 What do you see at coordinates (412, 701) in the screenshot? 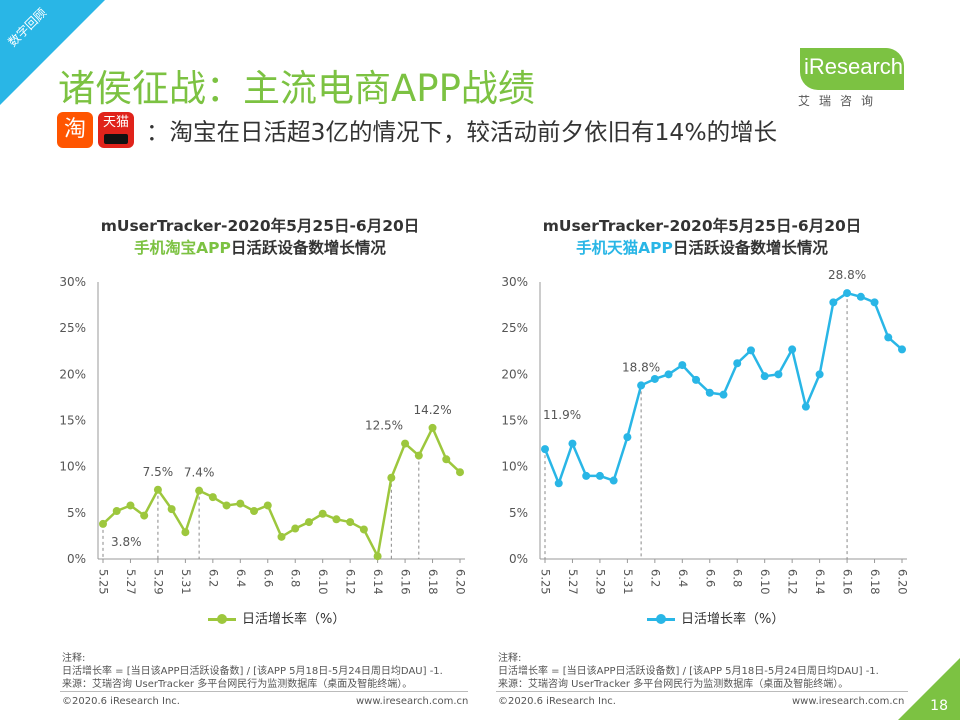
I see `footer-url: www.iresearch.com.cn` at bounding box center [412, 701].